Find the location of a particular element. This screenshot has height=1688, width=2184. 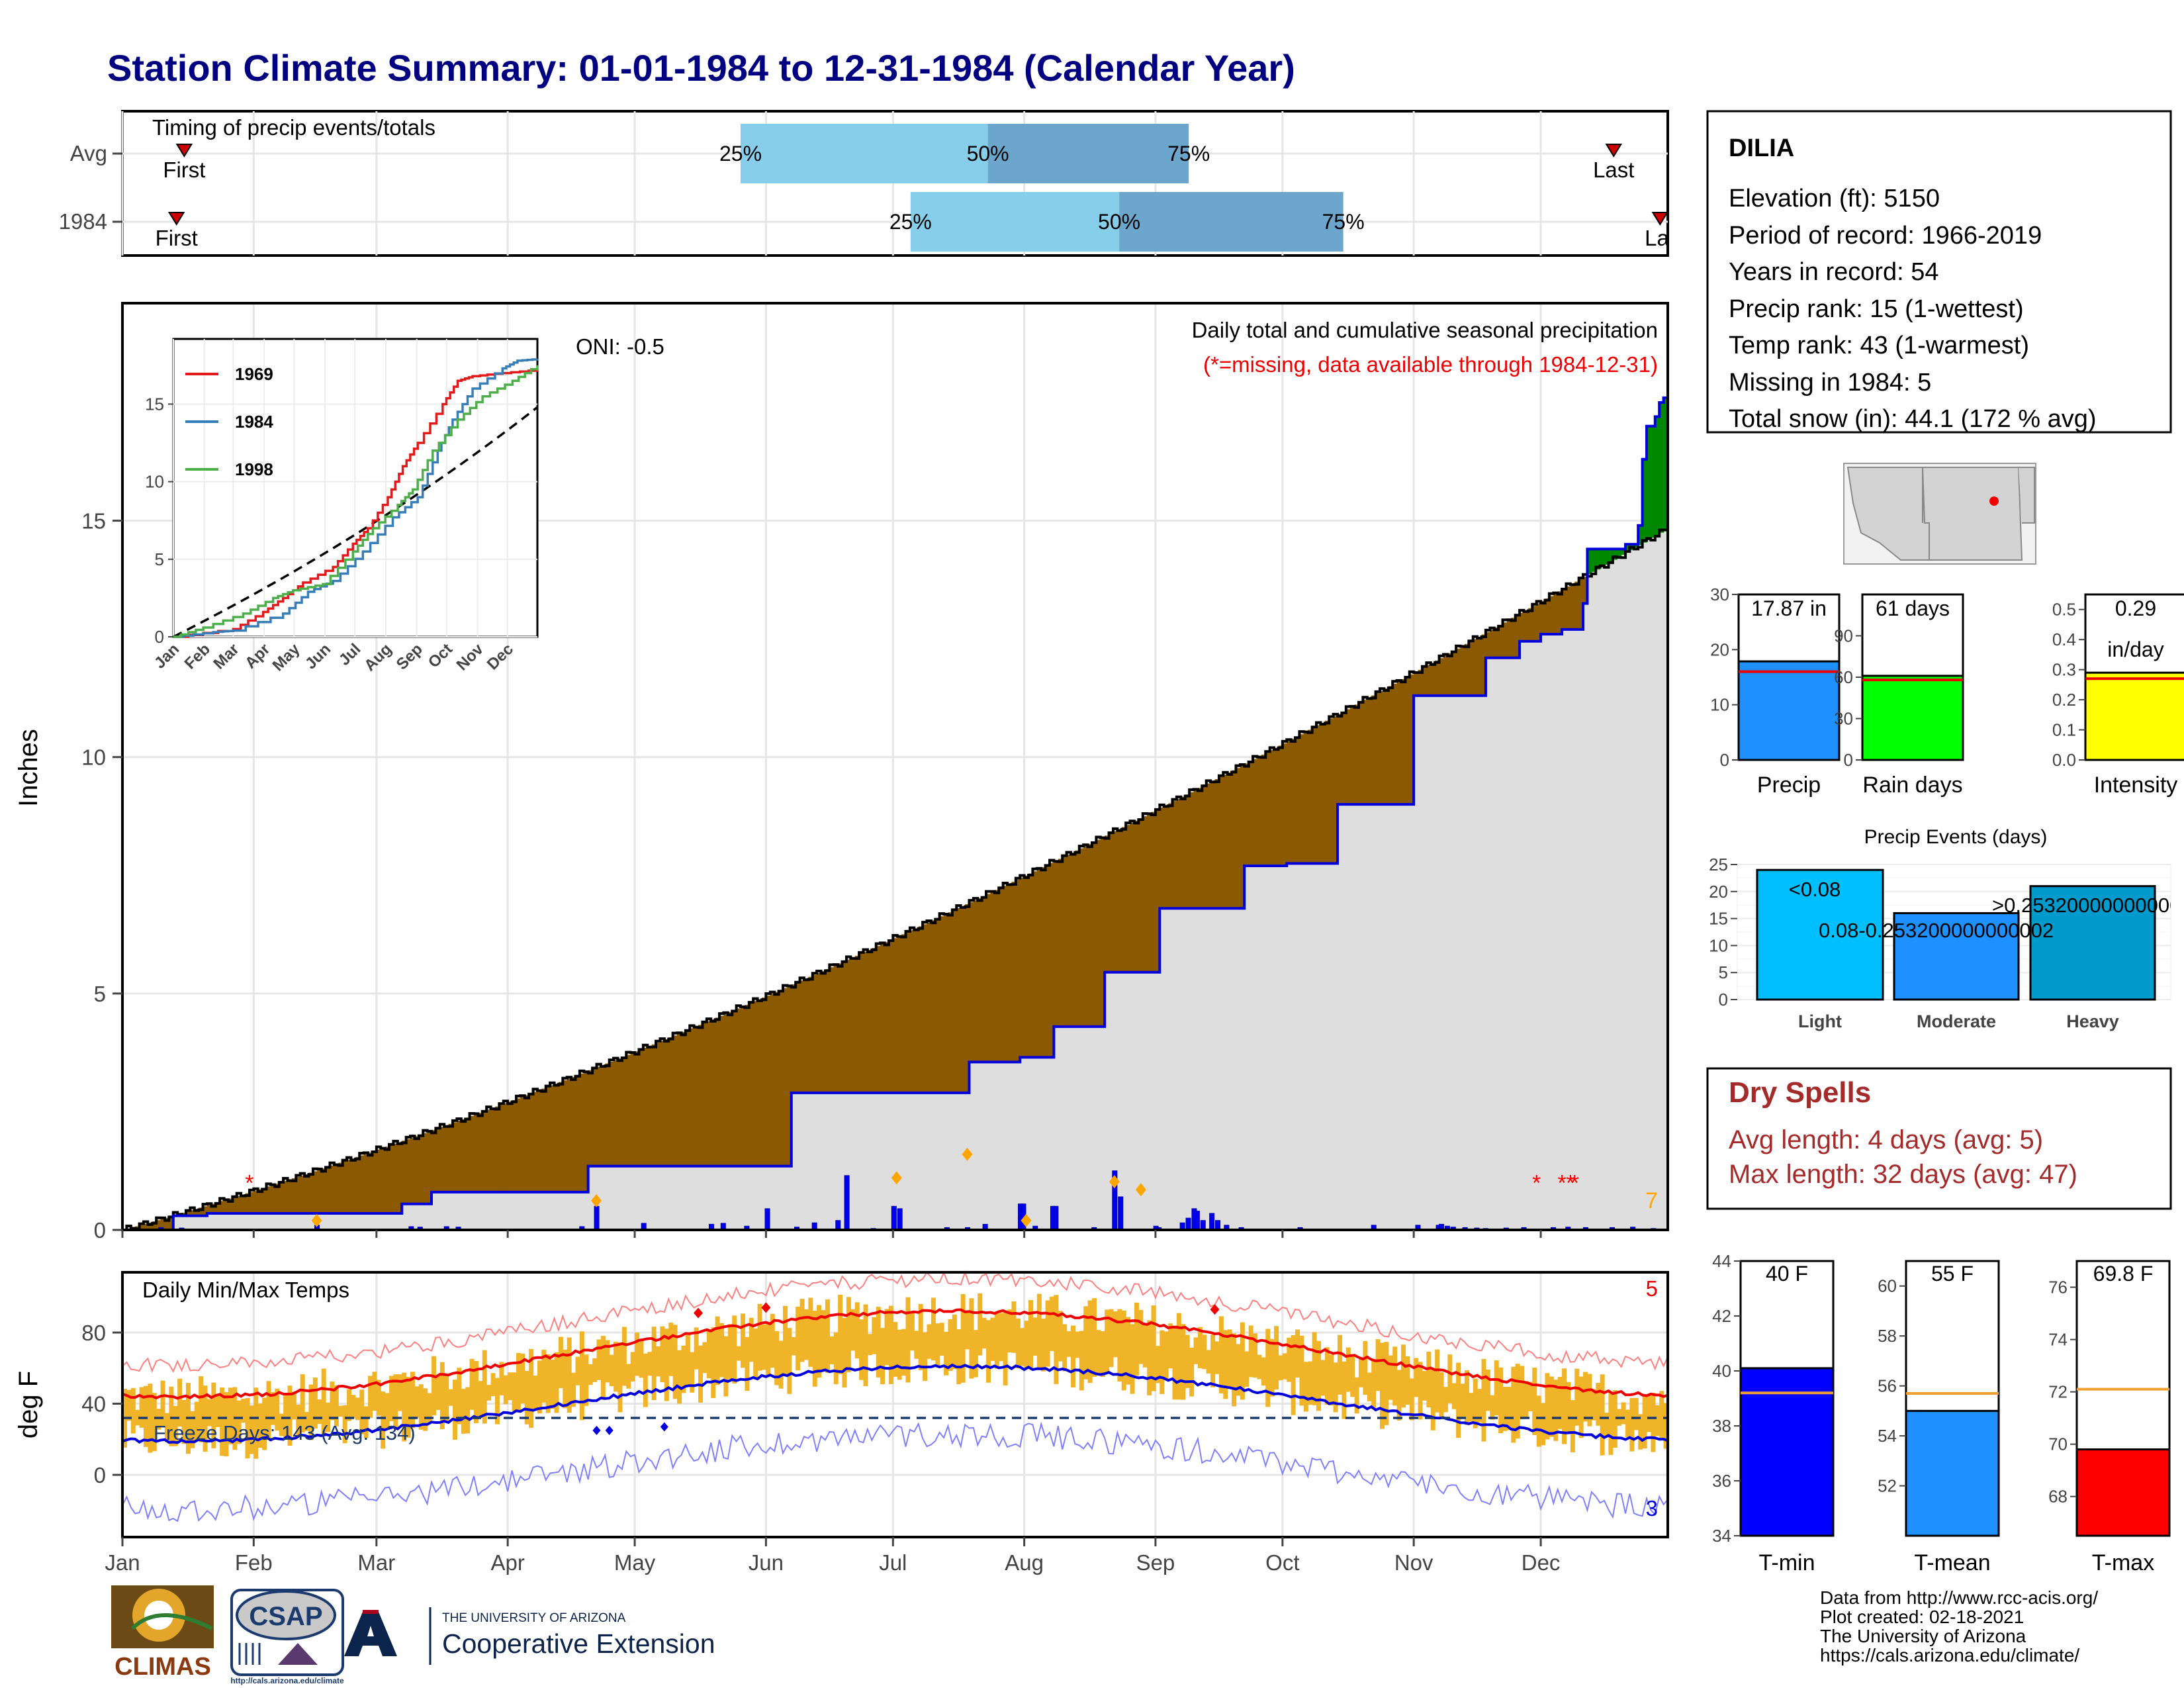

dry-spells-title: Dry Spells is located at coordinates (1800, 1092).